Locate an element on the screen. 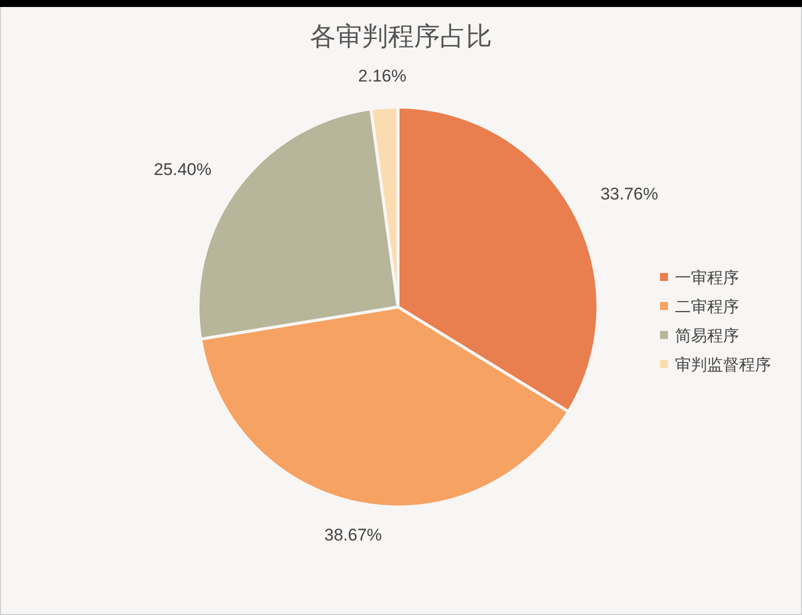 The width and height of the screenshot is (802, 615). data-label: 38.67% is located at coordinates (353, 535).